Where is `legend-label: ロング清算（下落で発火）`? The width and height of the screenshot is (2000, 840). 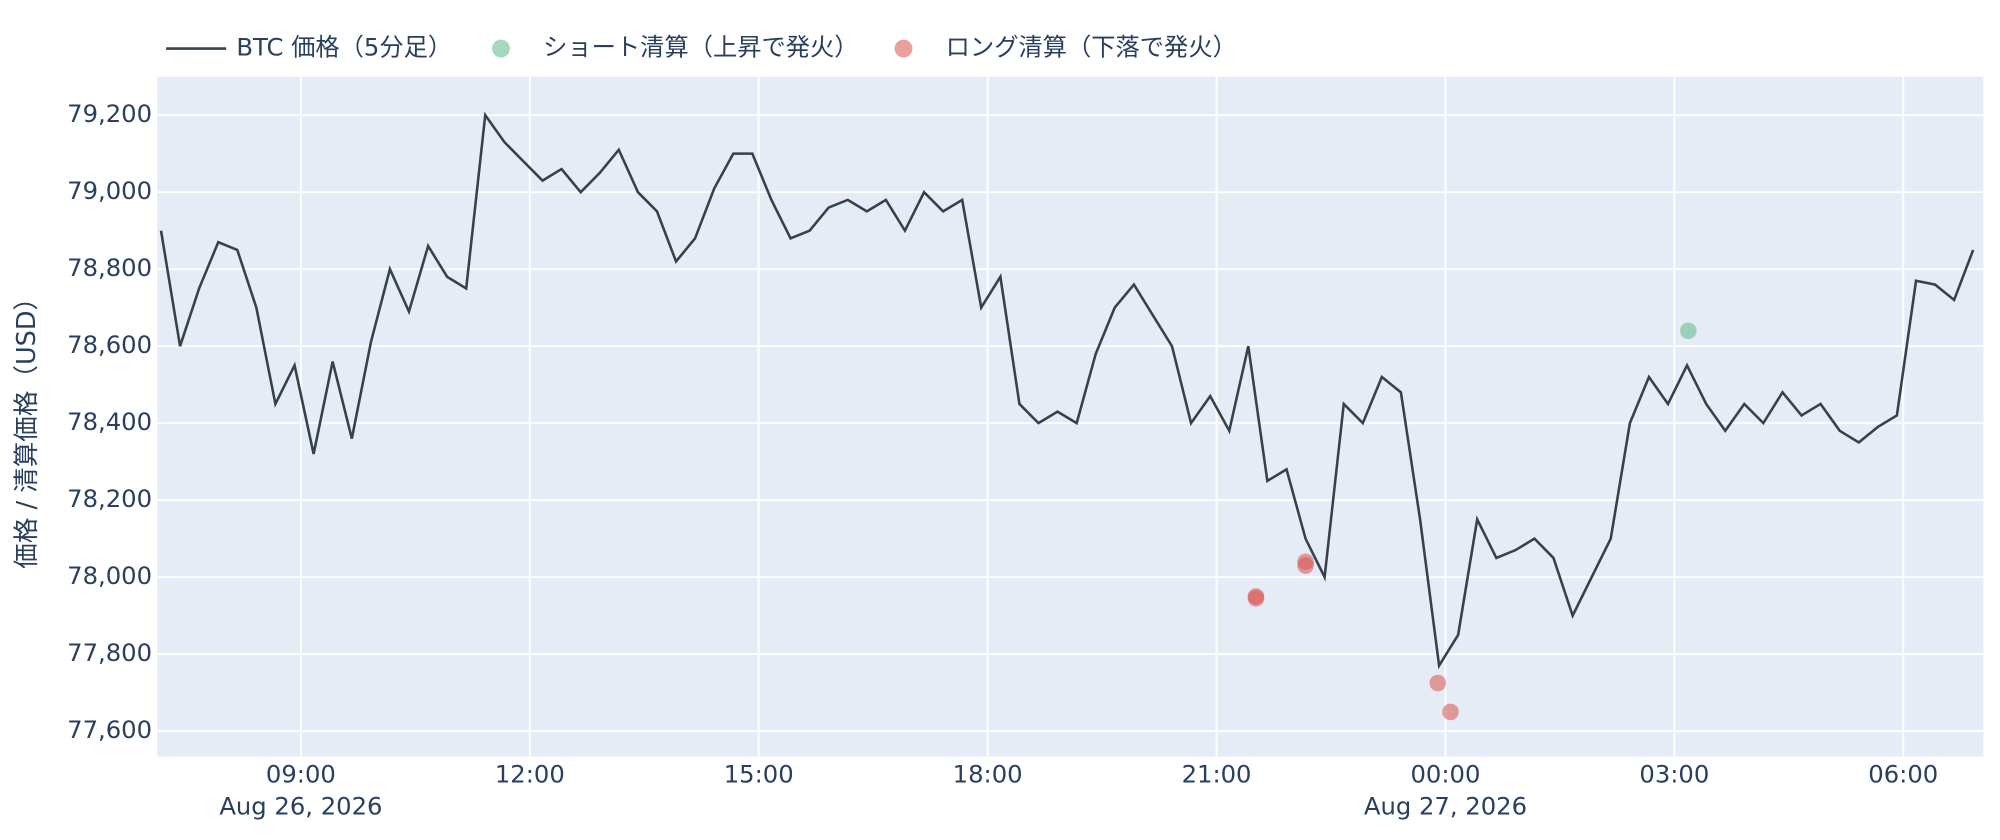
legend-label: ロング清算（下落で発火） is located at coordinates (1091, 47).